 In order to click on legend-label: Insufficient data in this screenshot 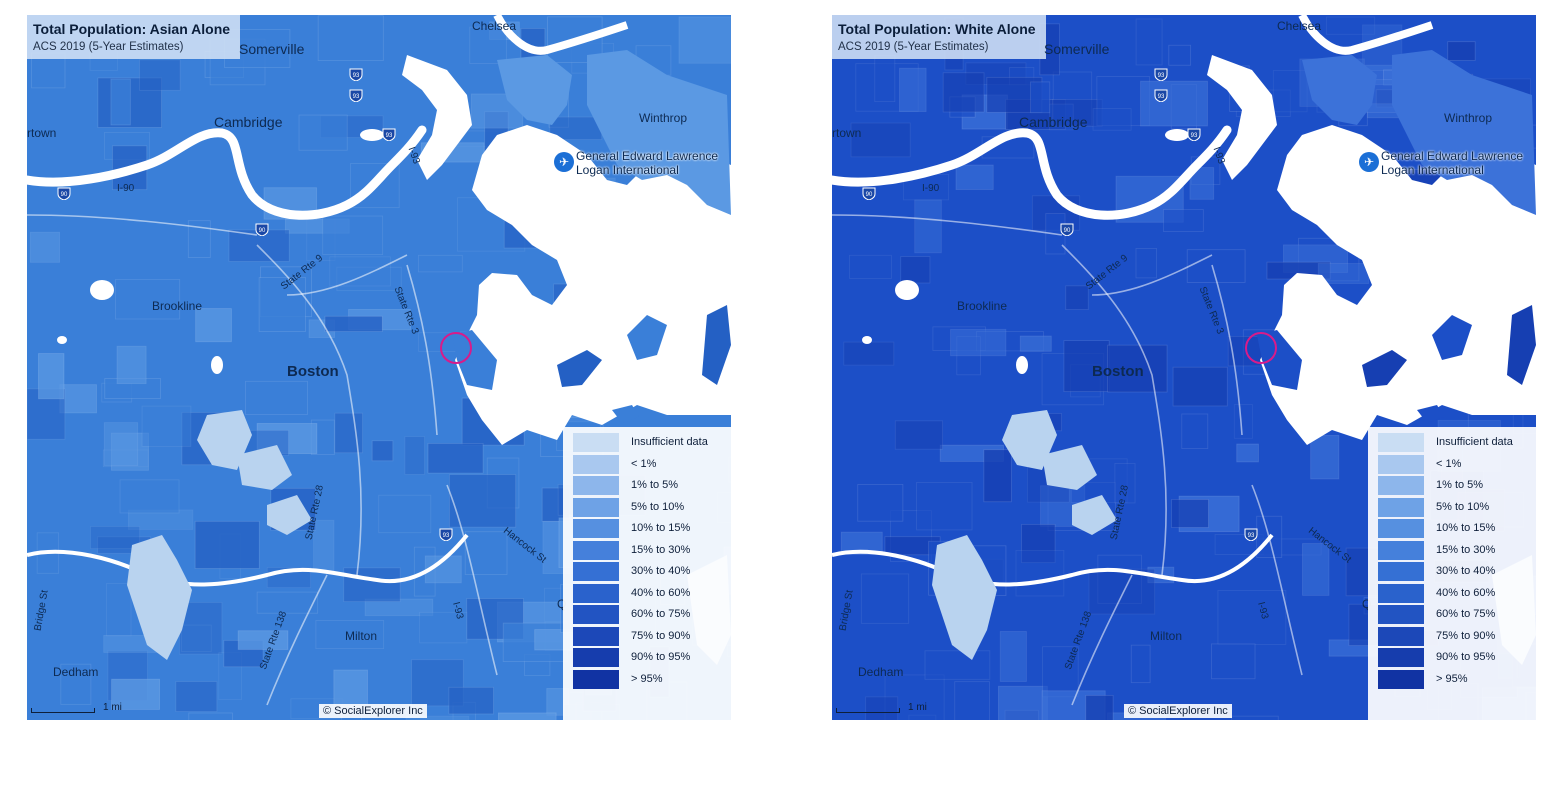, I will do `click(1474, 442)`.